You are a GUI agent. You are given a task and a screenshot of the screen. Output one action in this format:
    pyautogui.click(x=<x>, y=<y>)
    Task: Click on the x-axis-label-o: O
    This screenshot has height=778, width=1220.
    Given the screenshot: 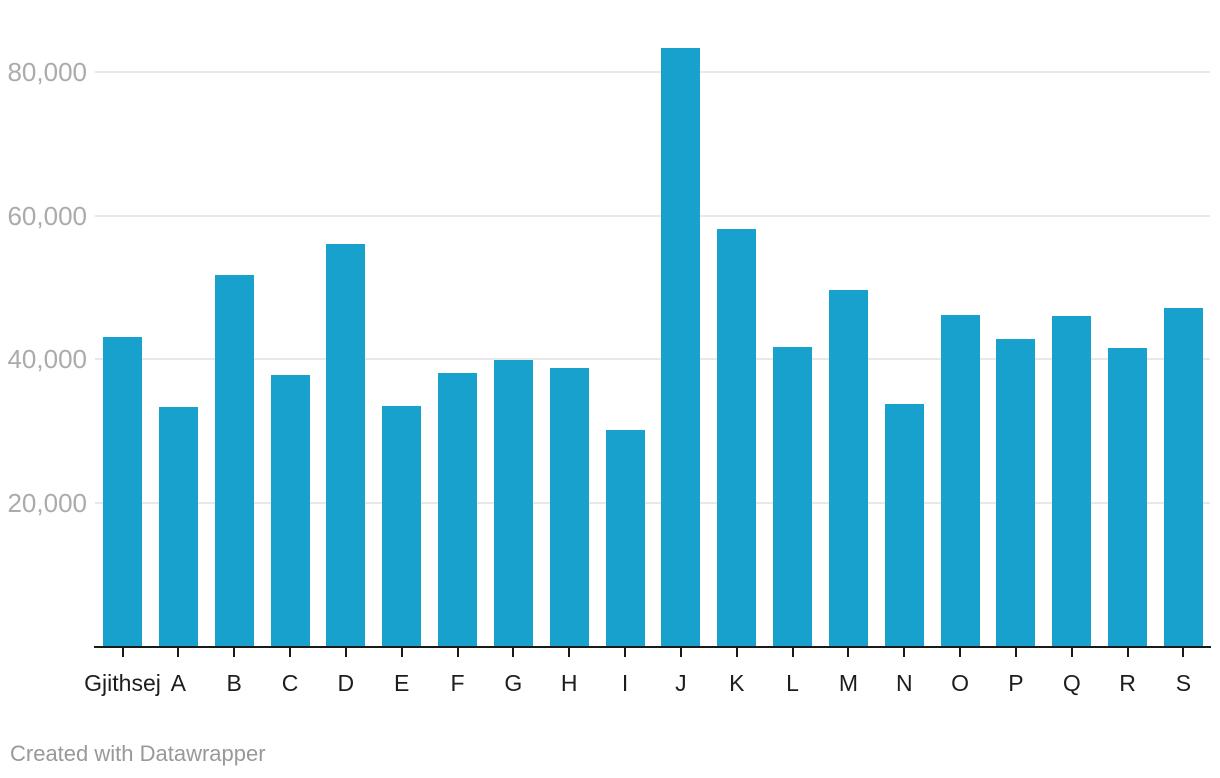 What is the action you would take?
    pyautogui.click(x=960, y=683)
    